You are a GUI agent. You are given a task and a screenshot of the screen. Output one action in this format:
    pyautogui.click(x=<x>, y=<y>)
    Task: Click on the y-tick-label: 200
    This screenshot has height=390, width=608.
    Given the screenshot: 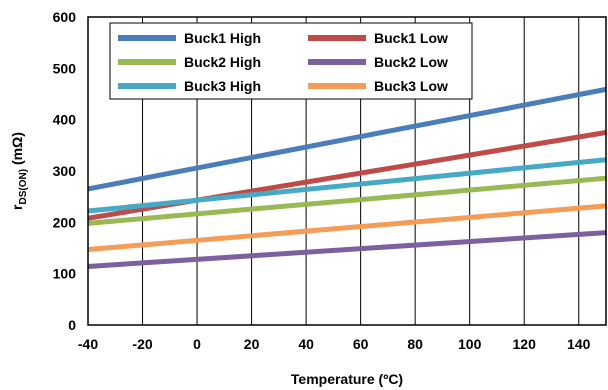 What is the action you would take?
    pyautogui.click(x=65, y=222)
    